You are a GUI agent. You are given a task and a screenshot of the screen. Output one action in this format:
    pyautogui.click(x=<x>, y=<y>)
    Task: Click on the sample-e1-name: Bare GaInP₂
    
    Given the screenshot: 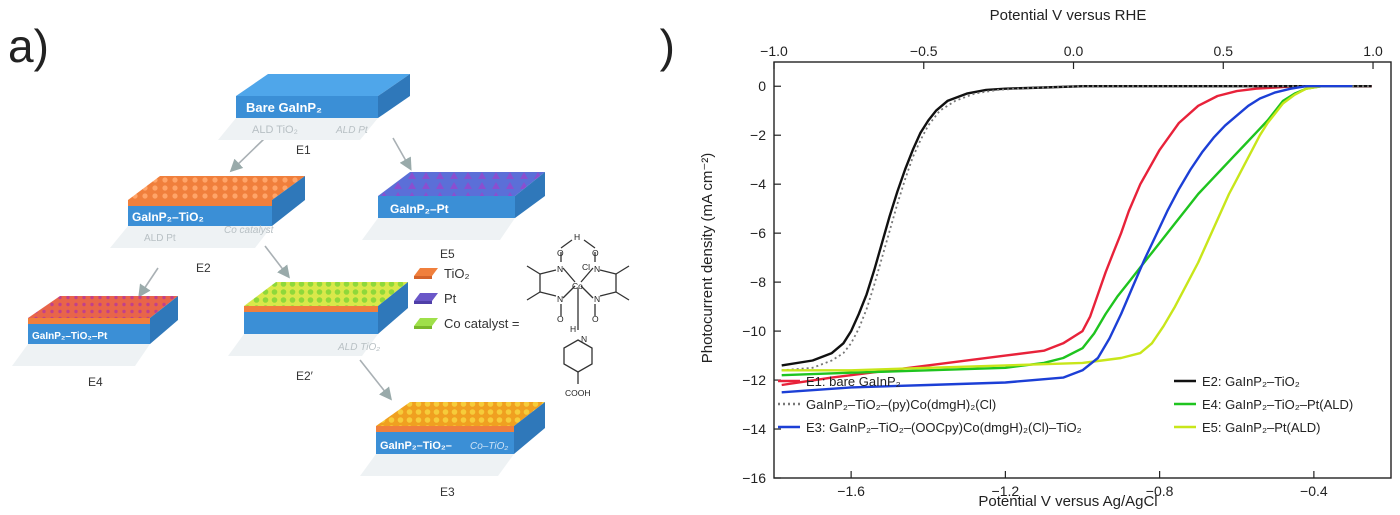 What is the action you would take?
    pyautogui.click(x=284, y=107)
    